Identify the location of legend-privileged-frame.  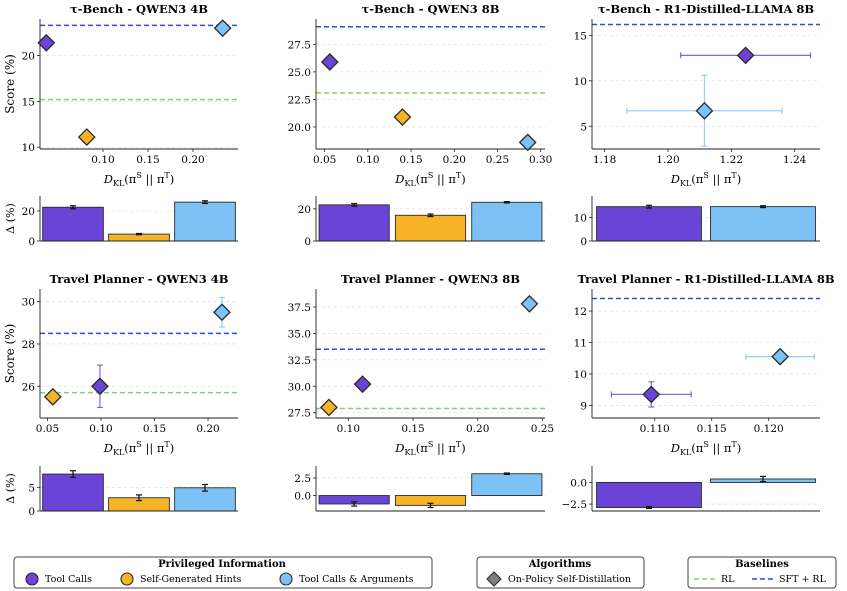
(223, 572).